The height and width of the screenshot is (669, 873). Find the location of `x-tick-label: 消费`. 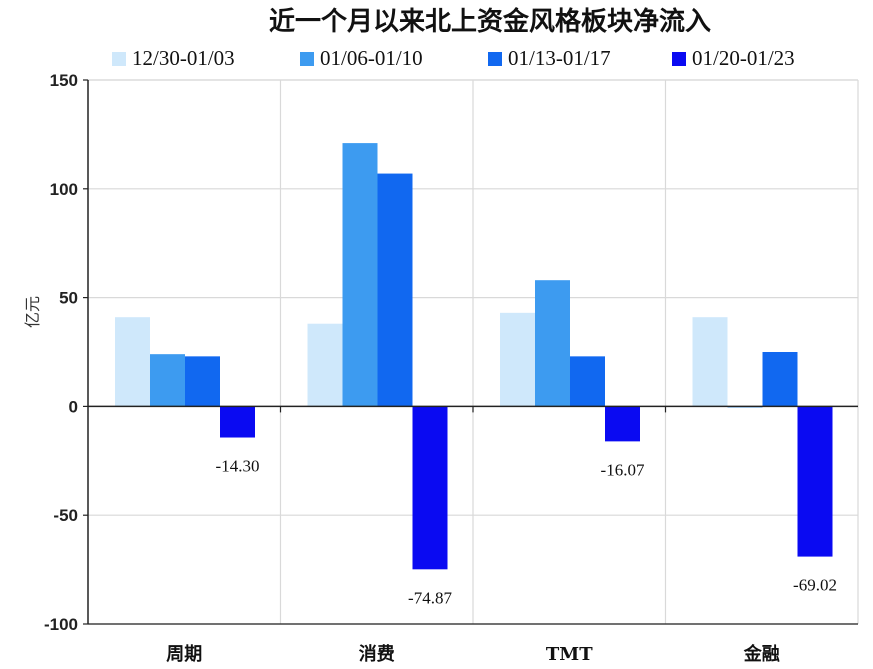

x-tick-label: 消费 is located at coordinates (377, 654).